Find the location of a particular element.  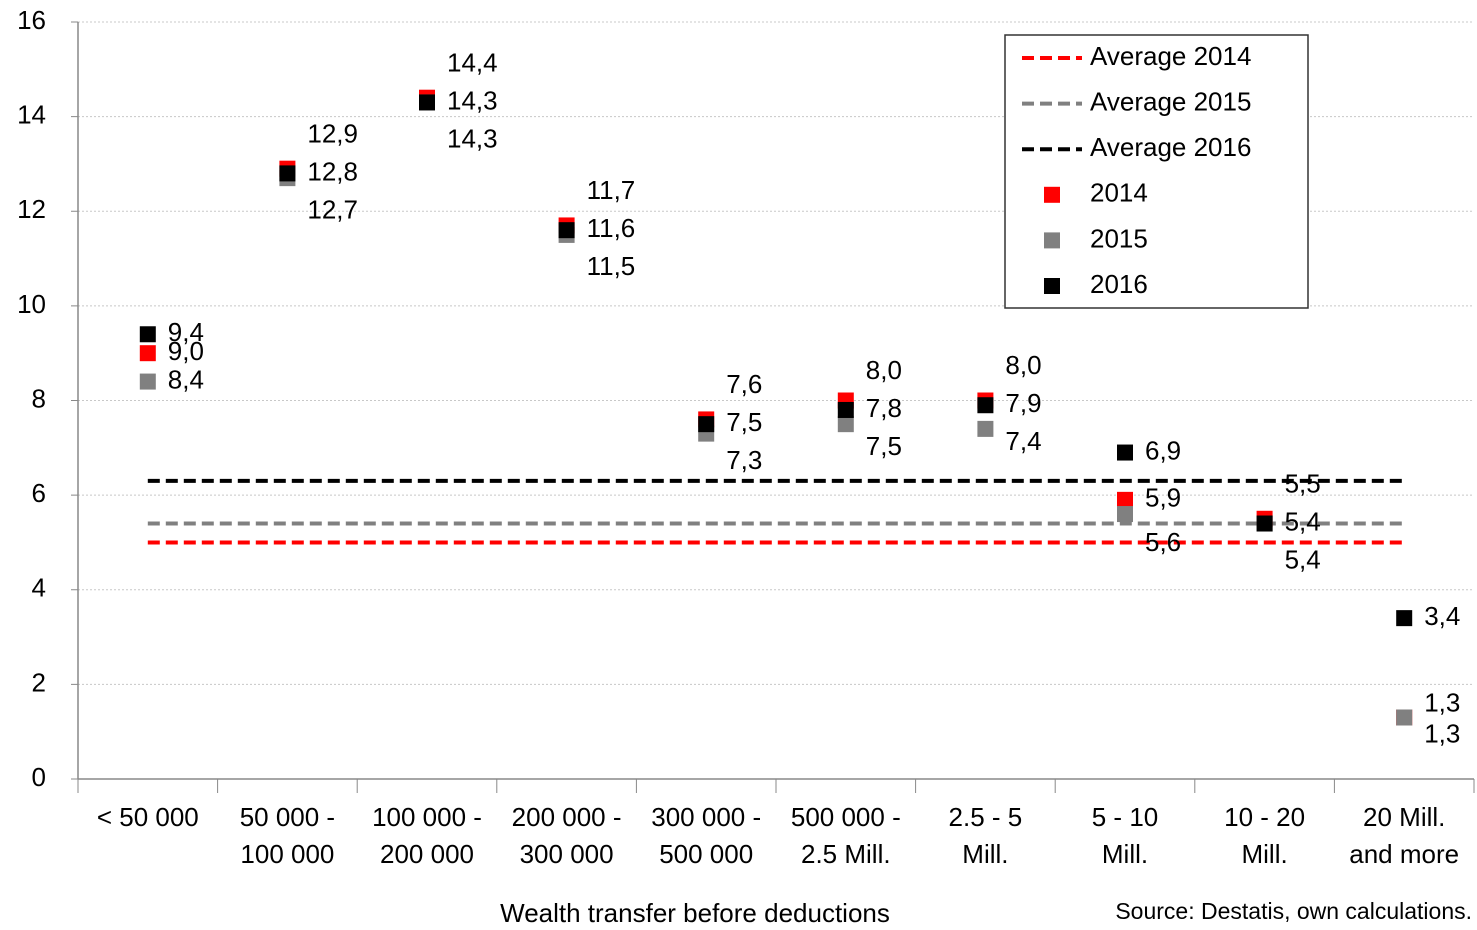

x-tick-label: 100 000 is located at coordinates (287, 854).